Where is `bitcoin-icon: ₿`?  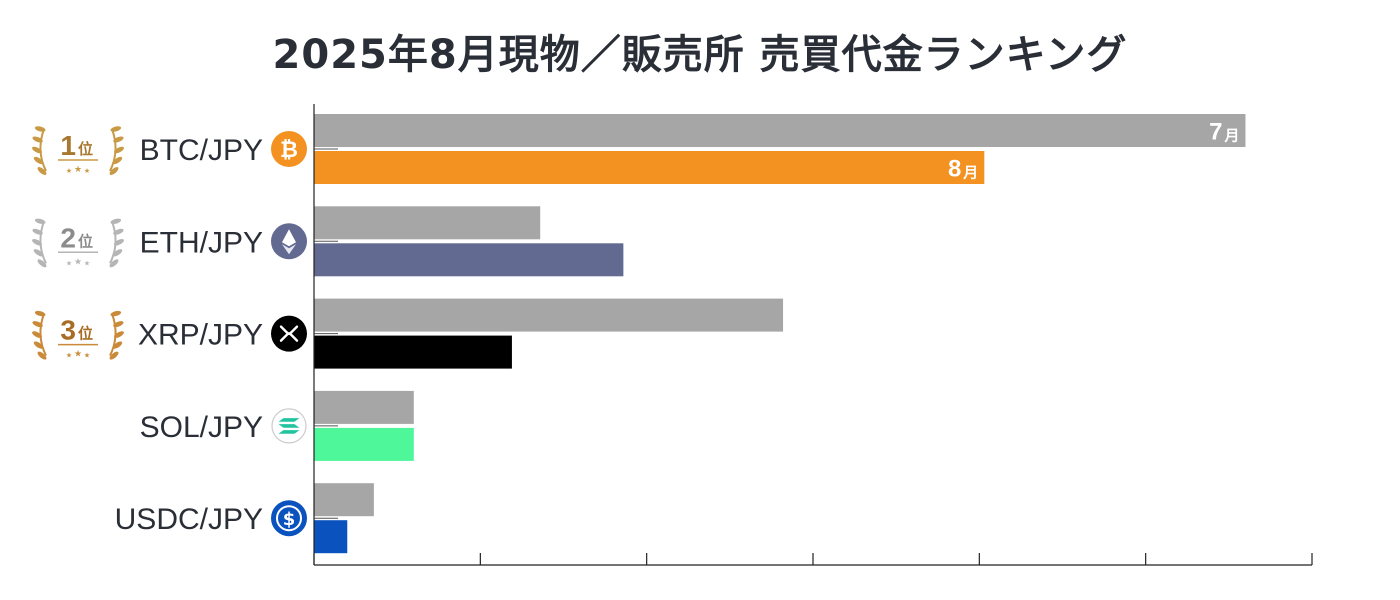 bitcoin-icon: ₿ is located at coordinates (289, 149).